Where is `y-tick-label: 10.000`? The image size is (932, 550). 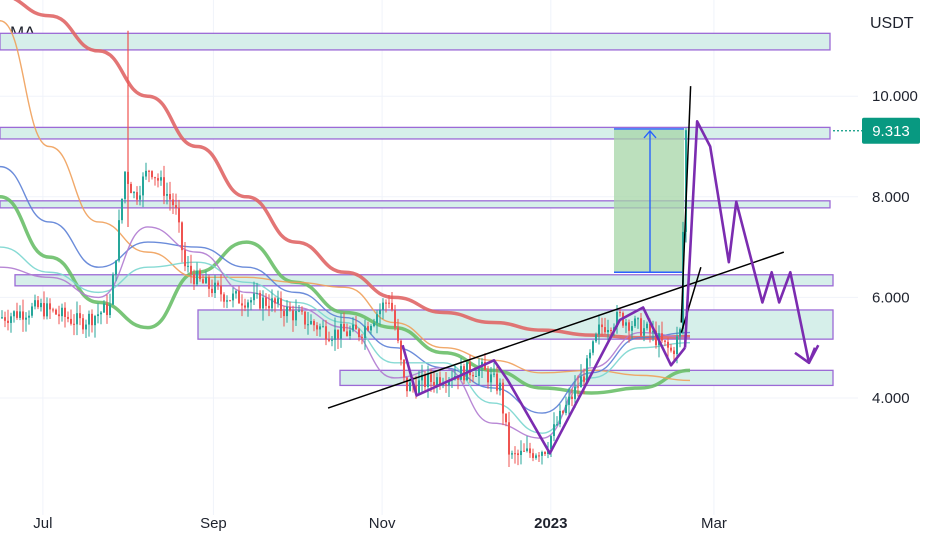 y-tick-label: 10.000 is located at coordinates (895, 96).